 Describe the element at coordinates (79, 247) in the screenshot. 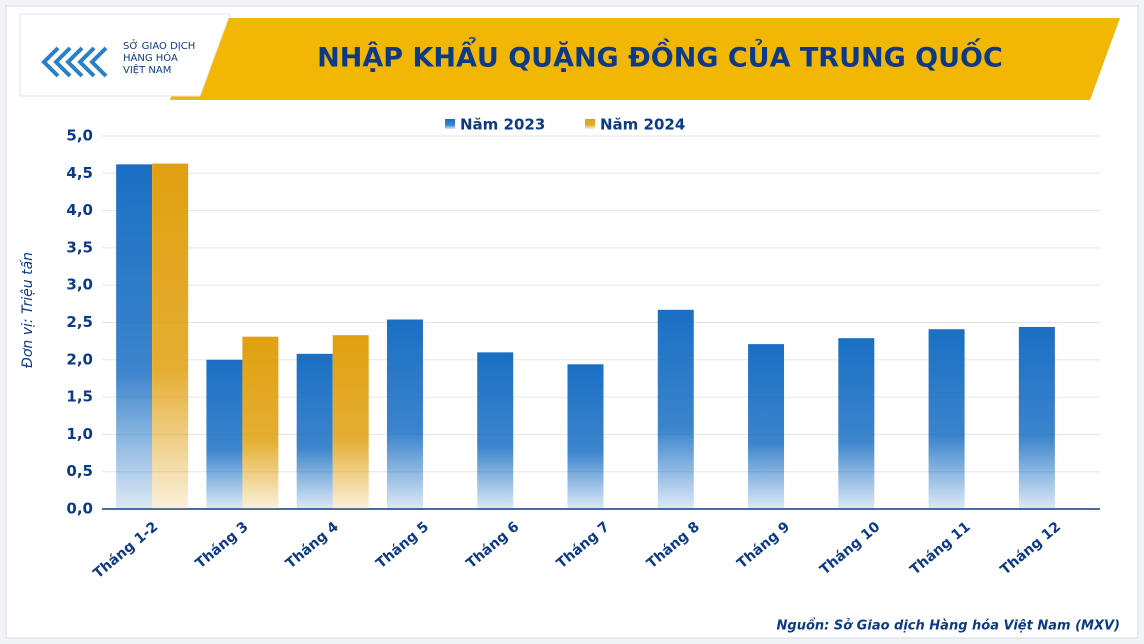

I see `y-tick-label: 3,5` at that location.